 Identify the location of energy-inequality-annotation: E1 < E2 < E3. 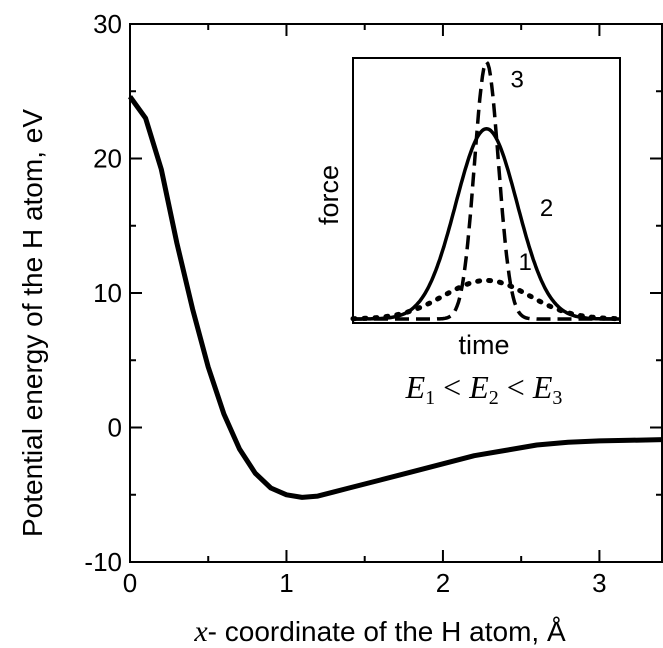
(484, 389).